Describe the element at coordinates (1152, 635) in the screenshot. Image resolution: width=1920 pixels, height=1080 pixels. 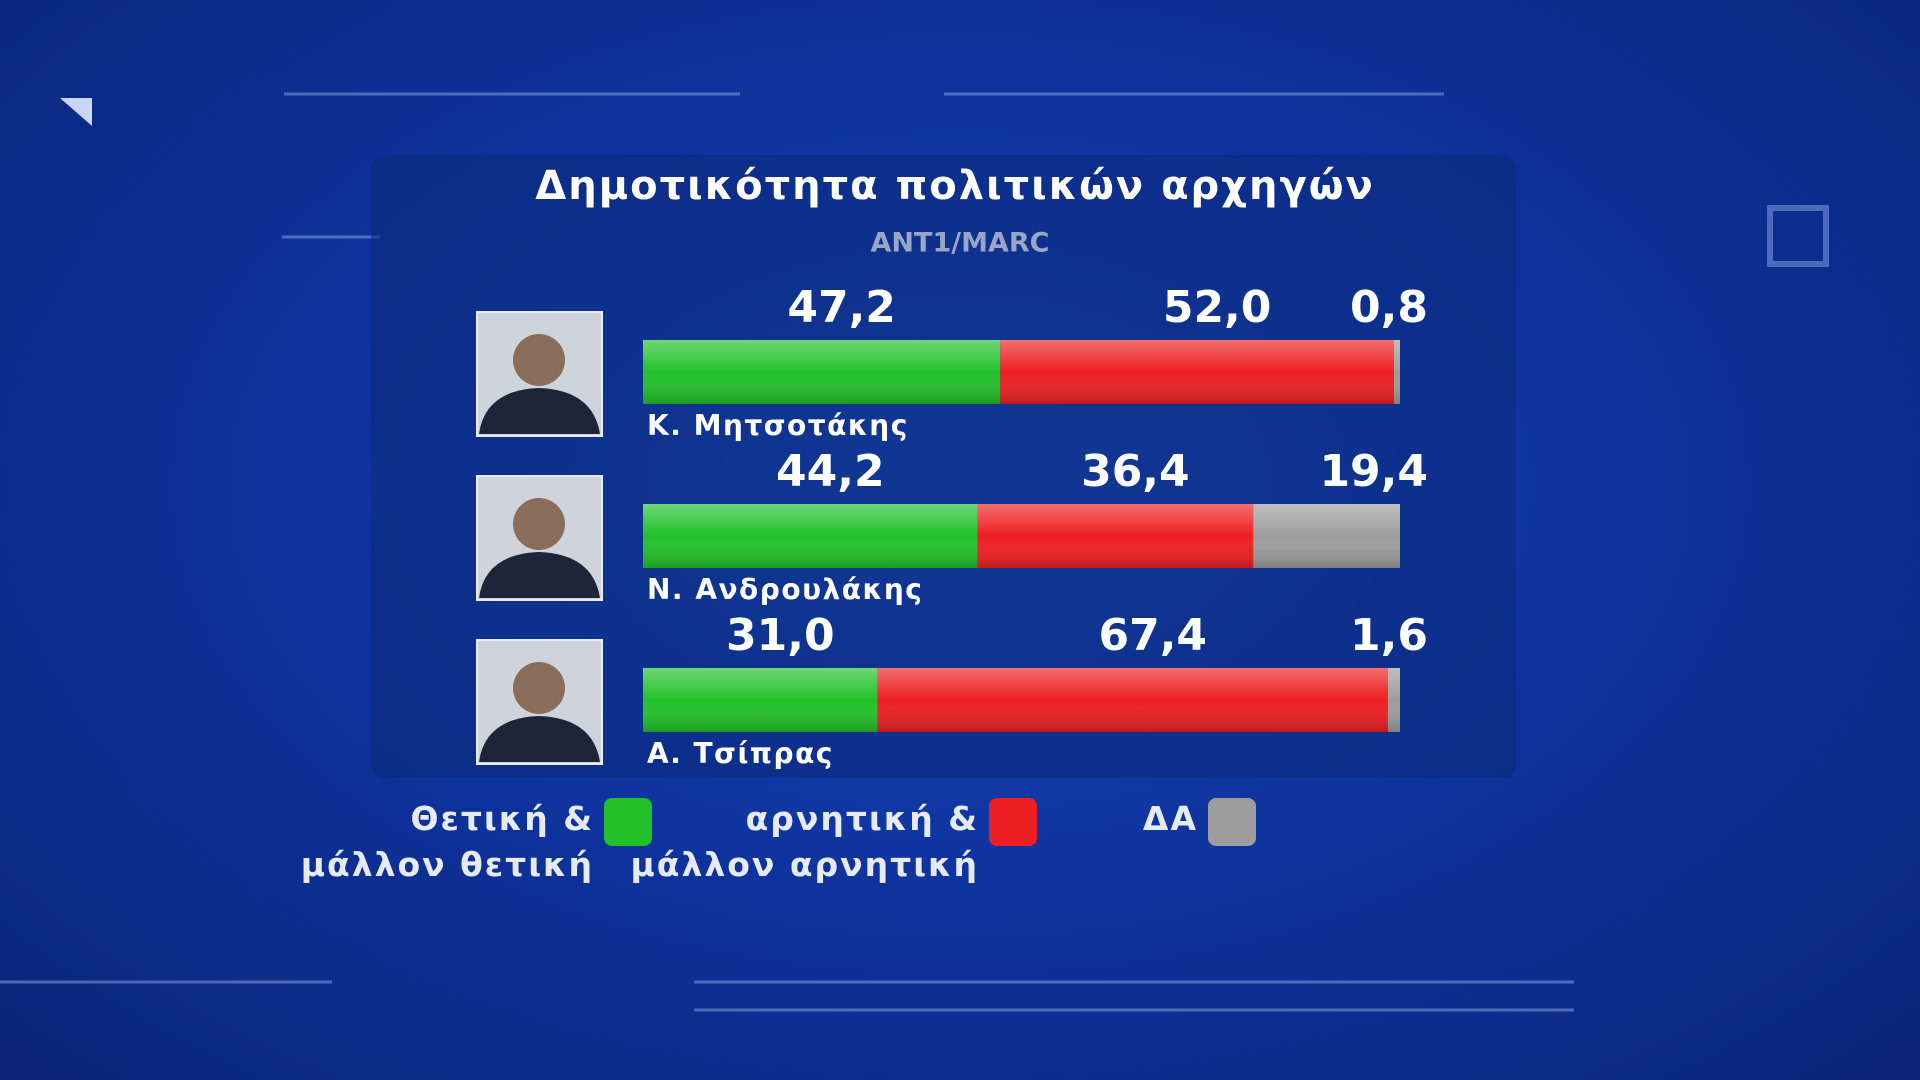
I see `value-label: 67,4` at that location.